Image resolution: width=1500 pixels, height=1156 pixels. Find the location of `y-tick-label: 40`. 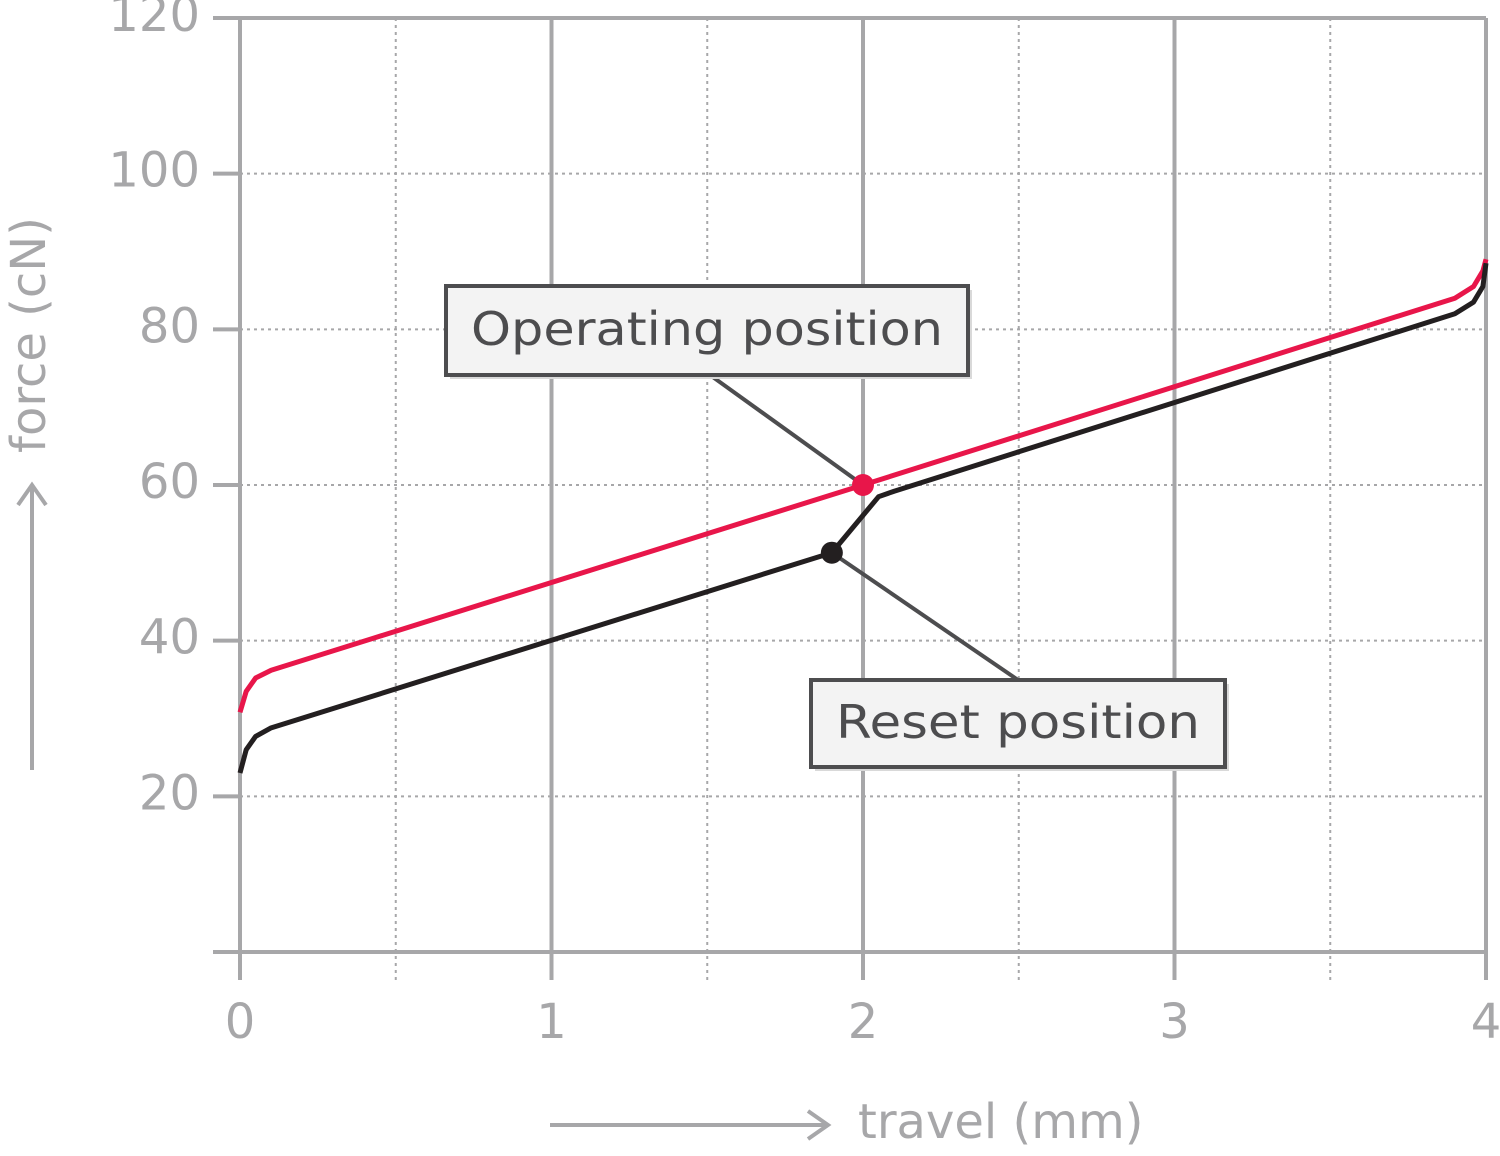

y-tick-label: 40 is located at coordinates (169, 638).